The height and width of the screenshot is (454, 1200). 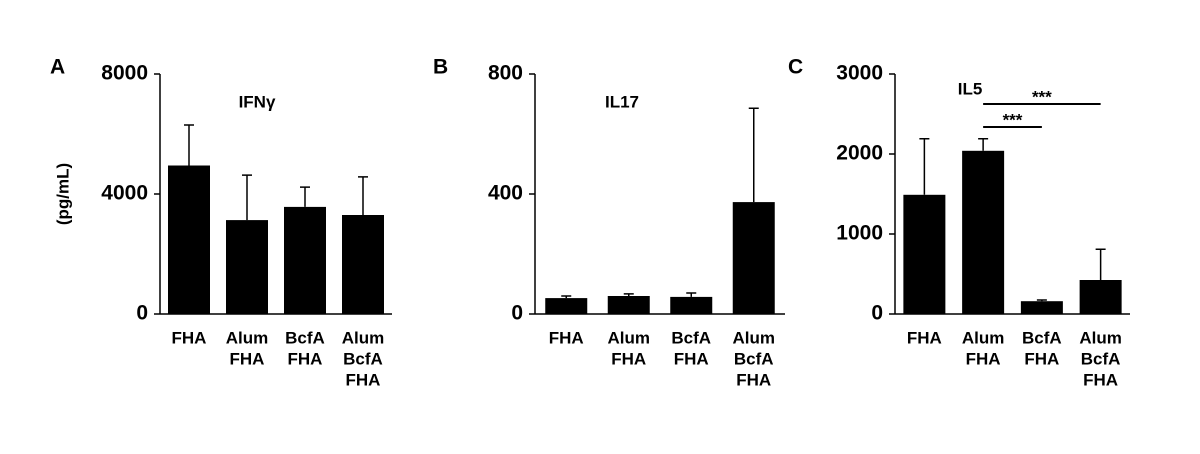 What do you see at coordinates (859, 233) in the screenshot?
I see `y-tick-label: 1000` at bounding box center [859, 233].